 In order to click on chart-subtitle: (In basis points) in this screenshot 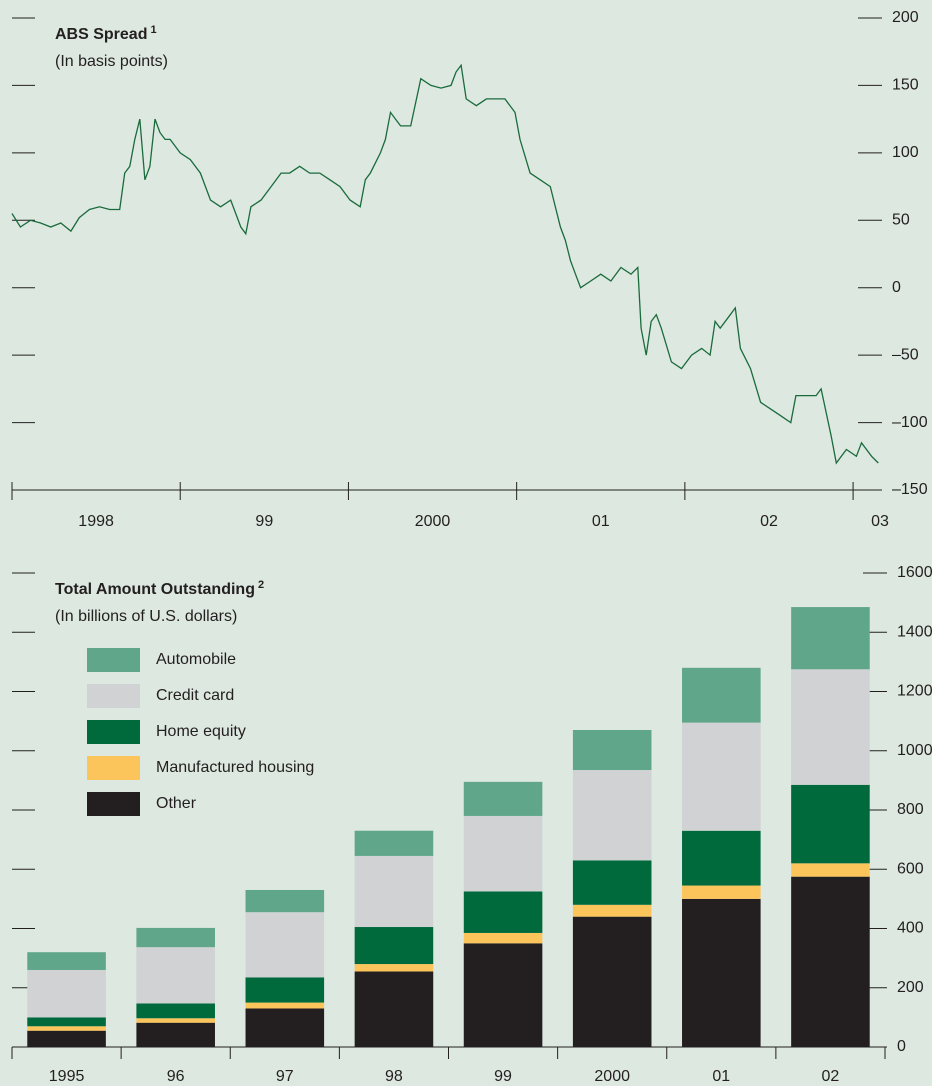, I will do `click(111, 61)`.